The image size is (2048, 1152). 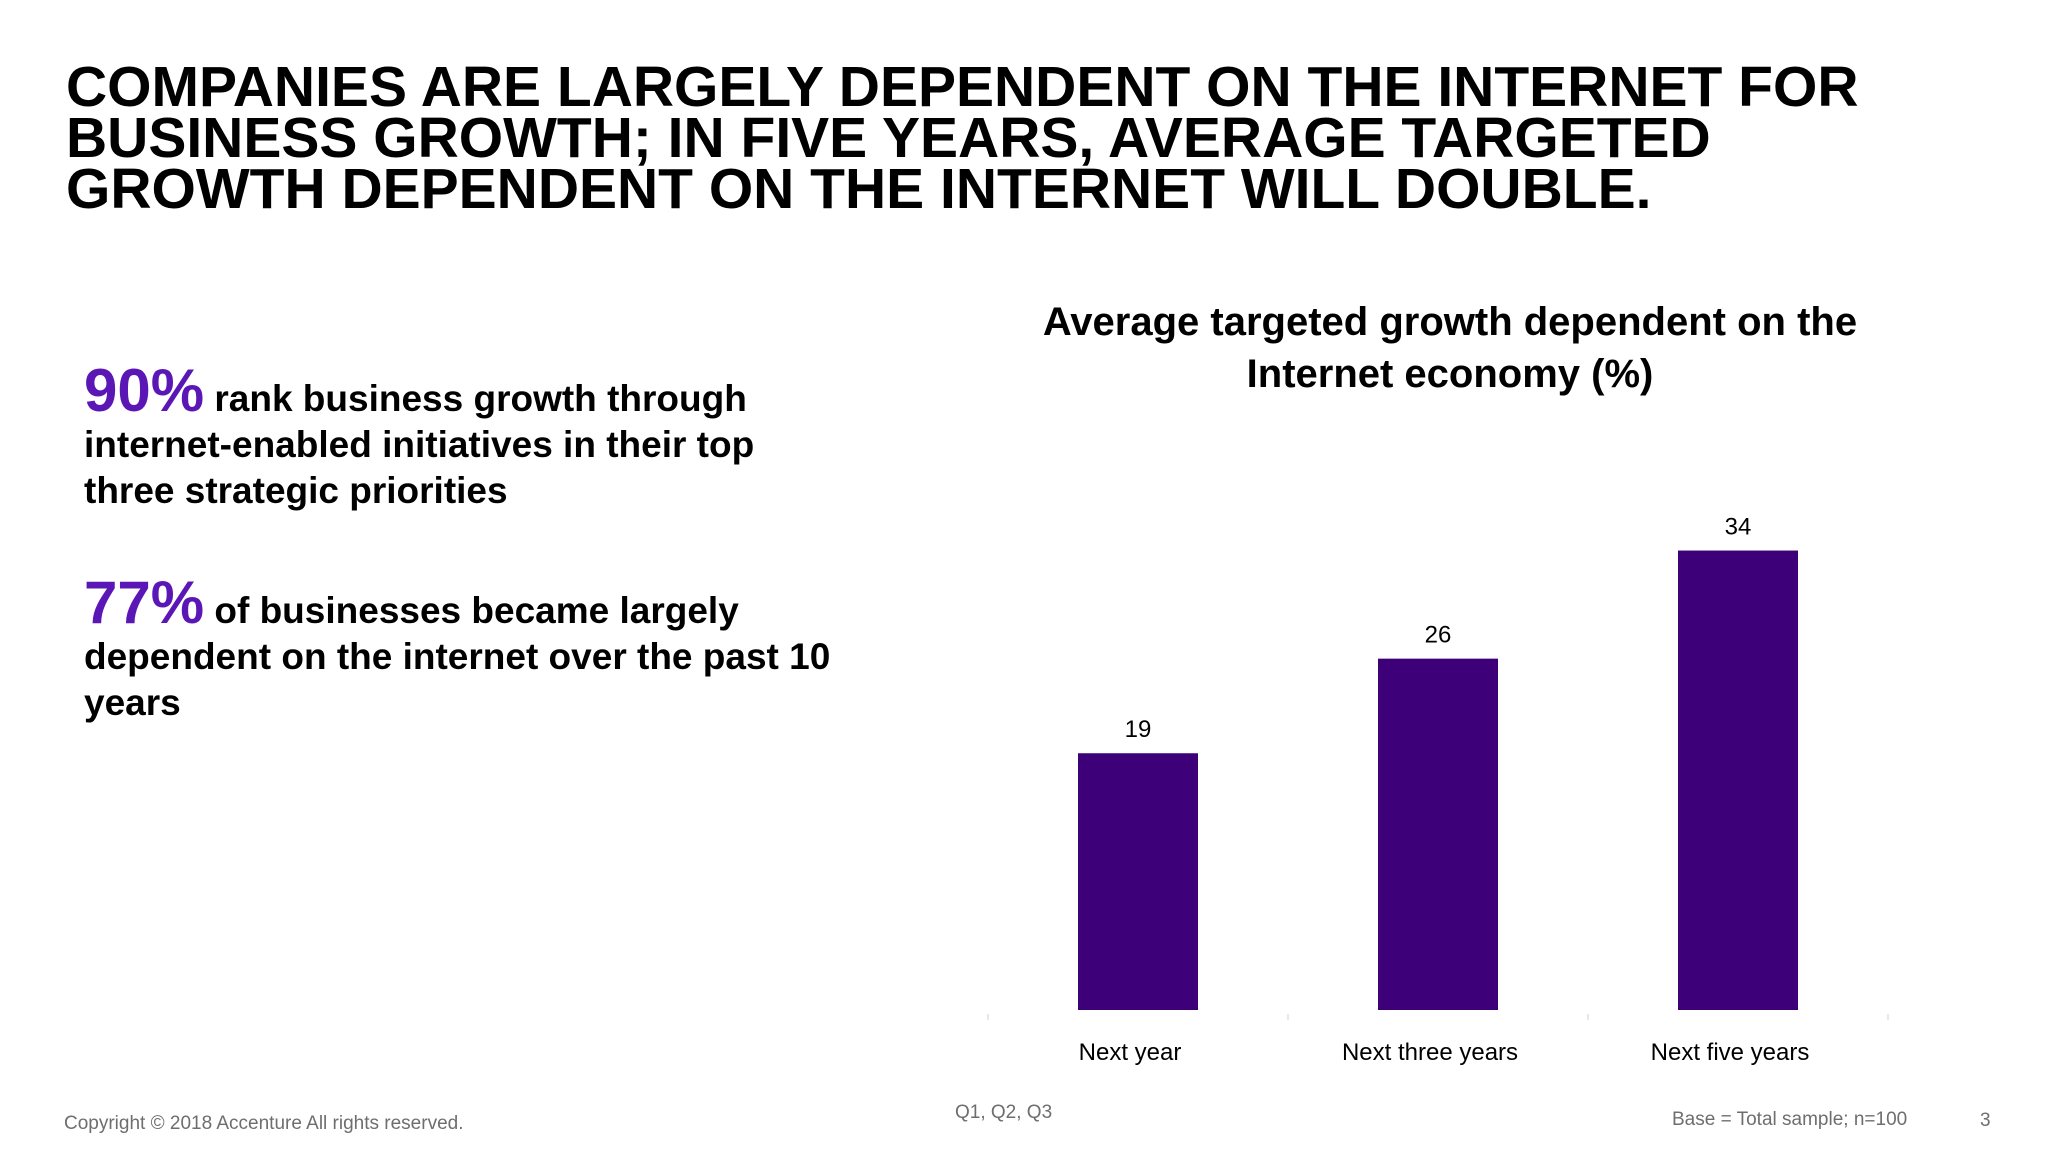 What do you see at coordinates (1138, 729) in the screenshot?
I see `data-label: 19` at bounding box center [1138, 729].